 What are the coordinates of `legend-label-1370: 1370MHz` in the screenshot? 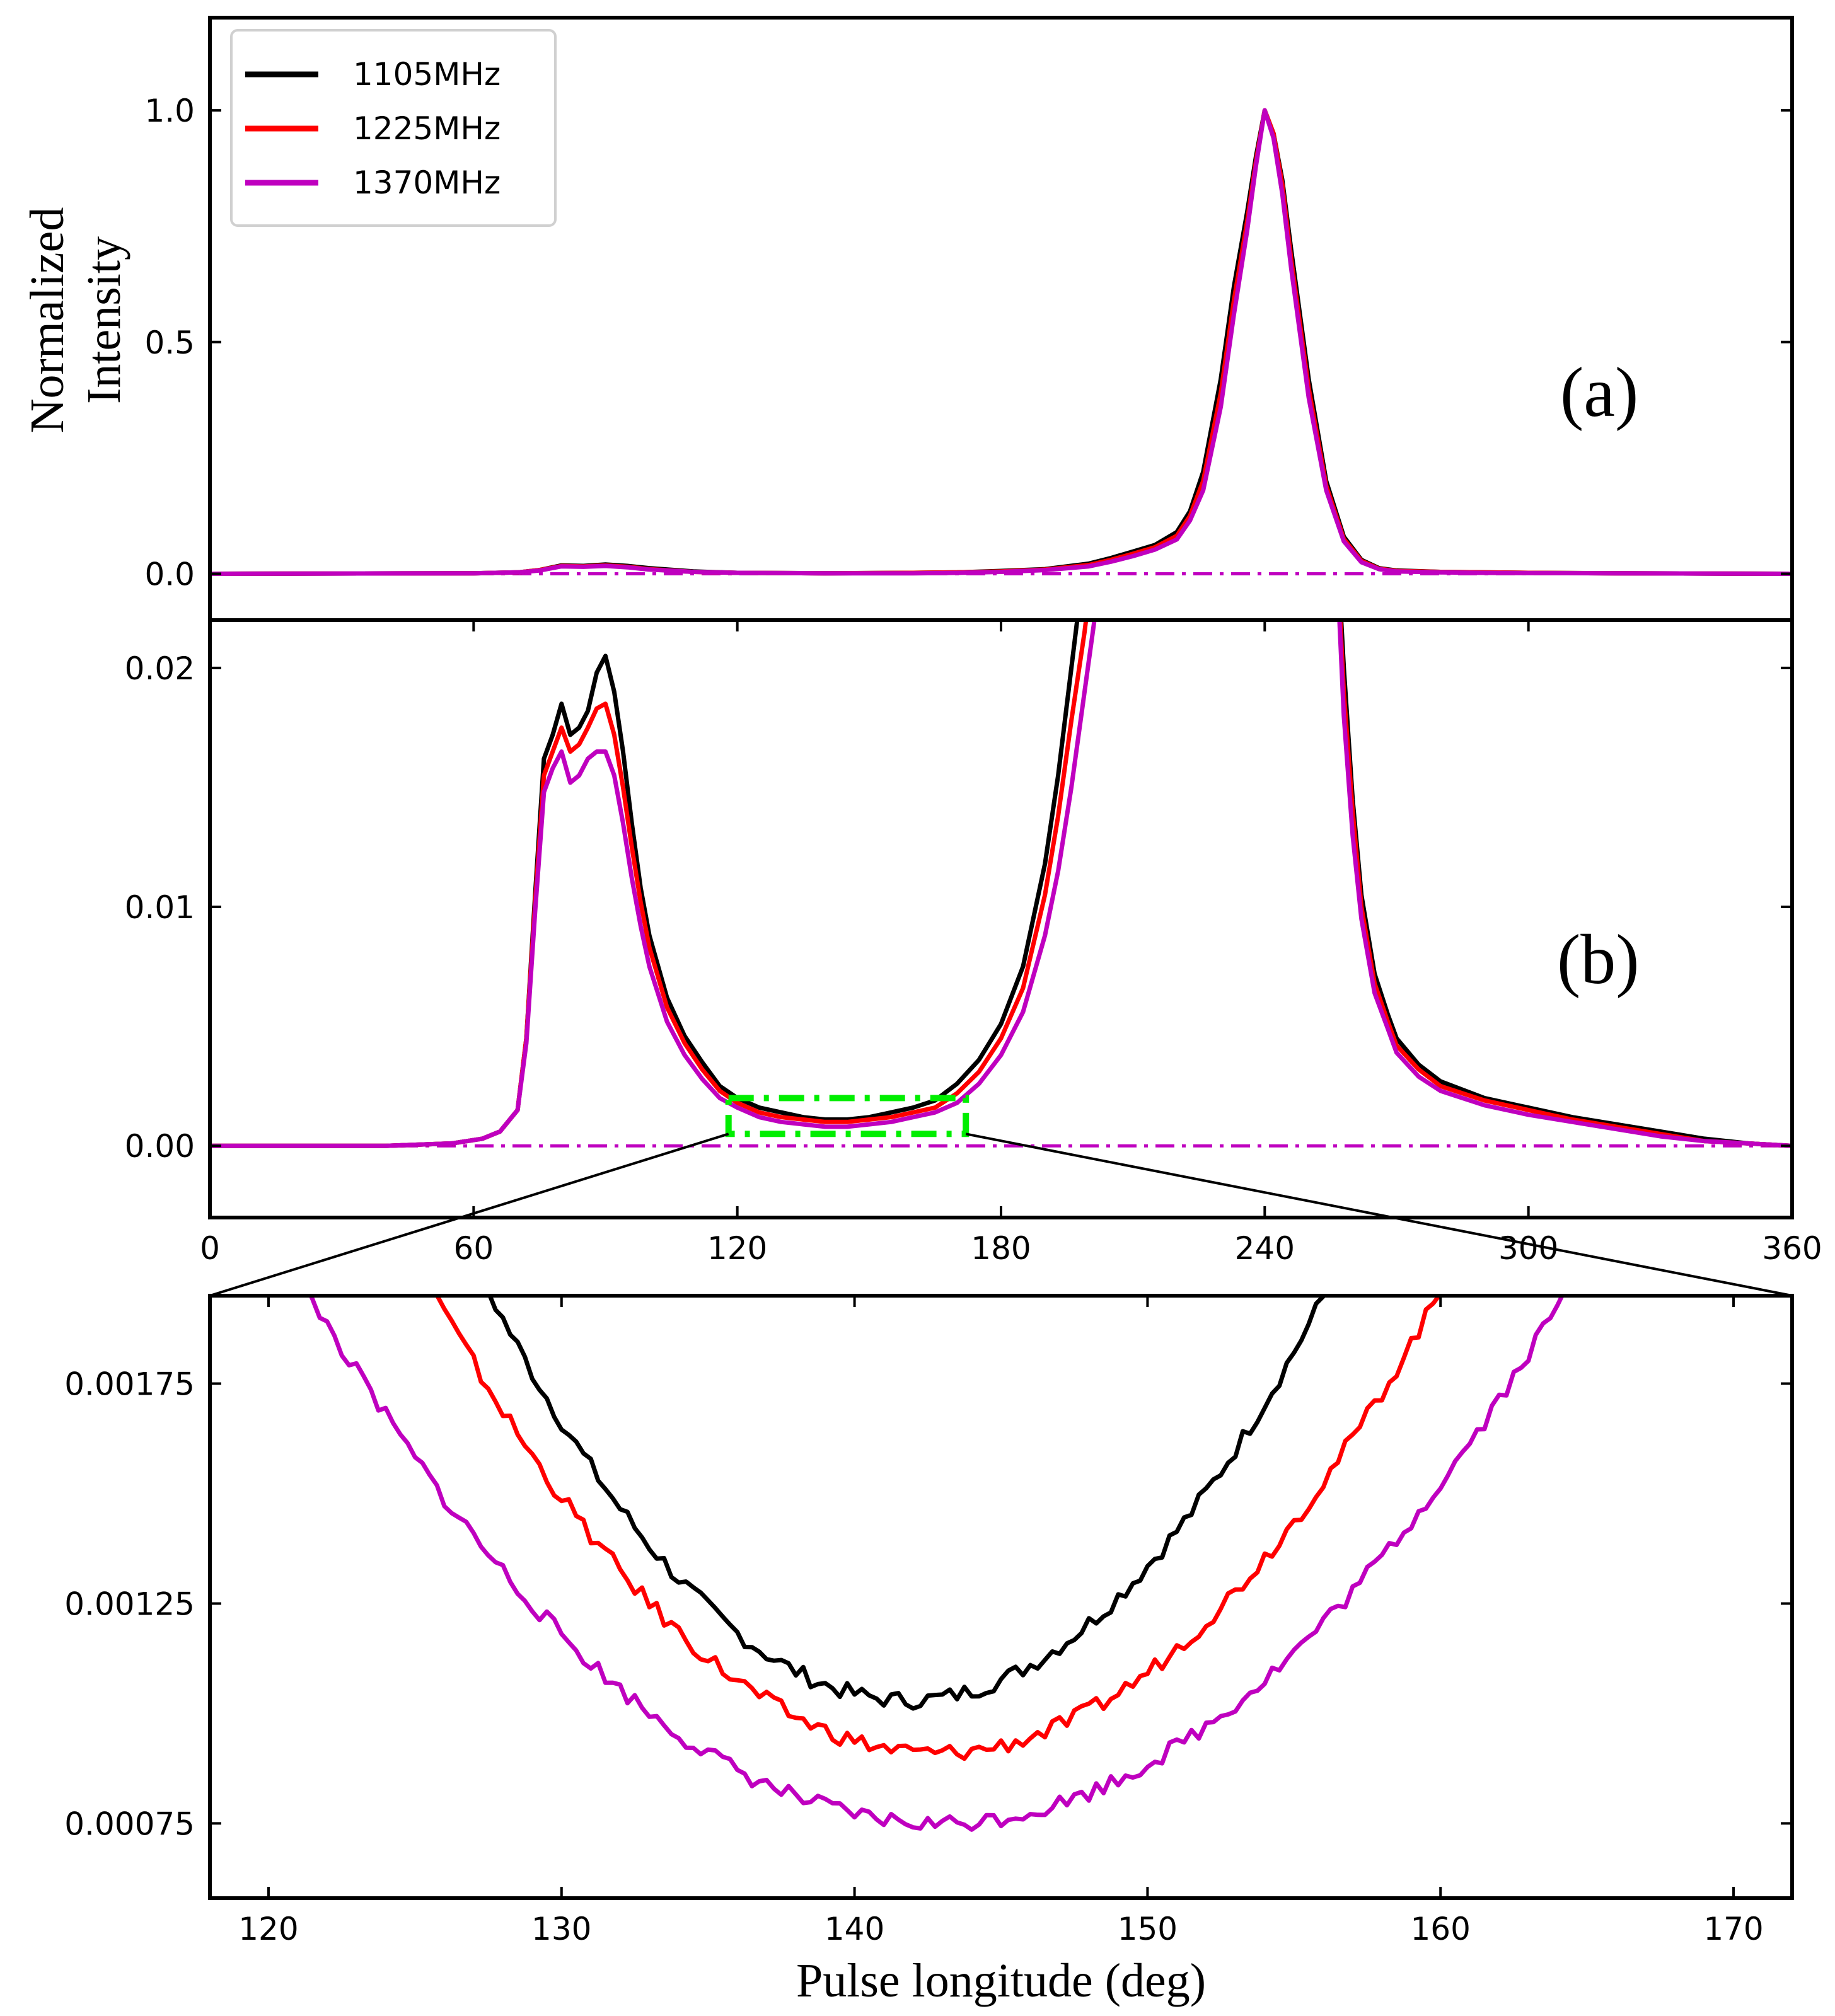 It's located at (427, 183).